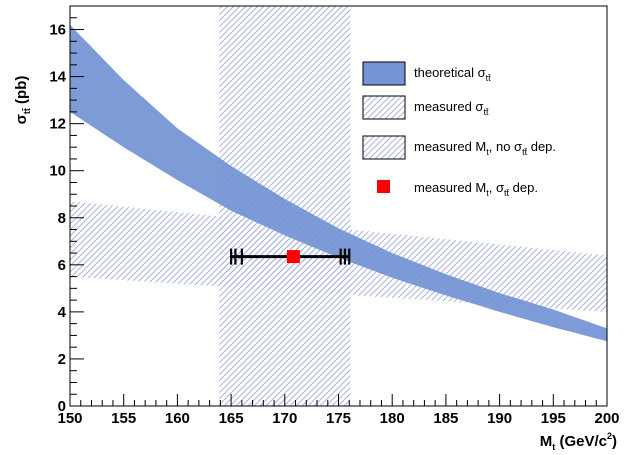 The height and width of the screenshot is (455, 626). What do you see at coordinates (22, 100) in the screenshot?
I see `y-axis-title: σtt̄ (pb)` at bounding box center [22, 100].